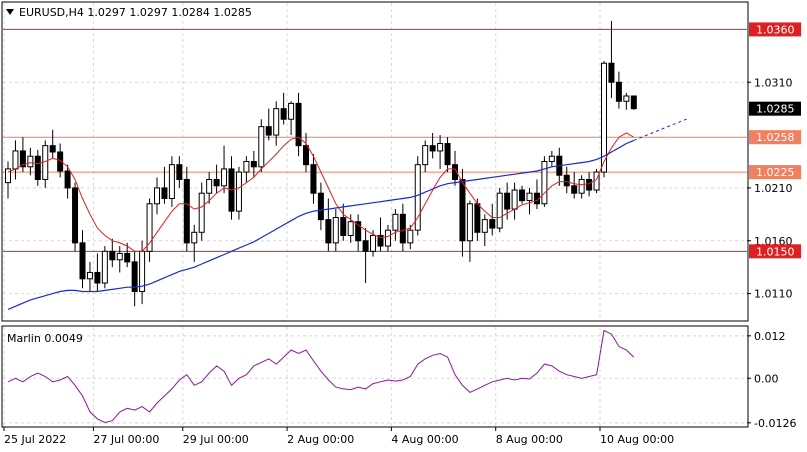 Image resolution: width=807 pixels, height=452 pixels. I want to click on indicator-axis: 0.012 0.00 -0.0126, so click(771, 380).